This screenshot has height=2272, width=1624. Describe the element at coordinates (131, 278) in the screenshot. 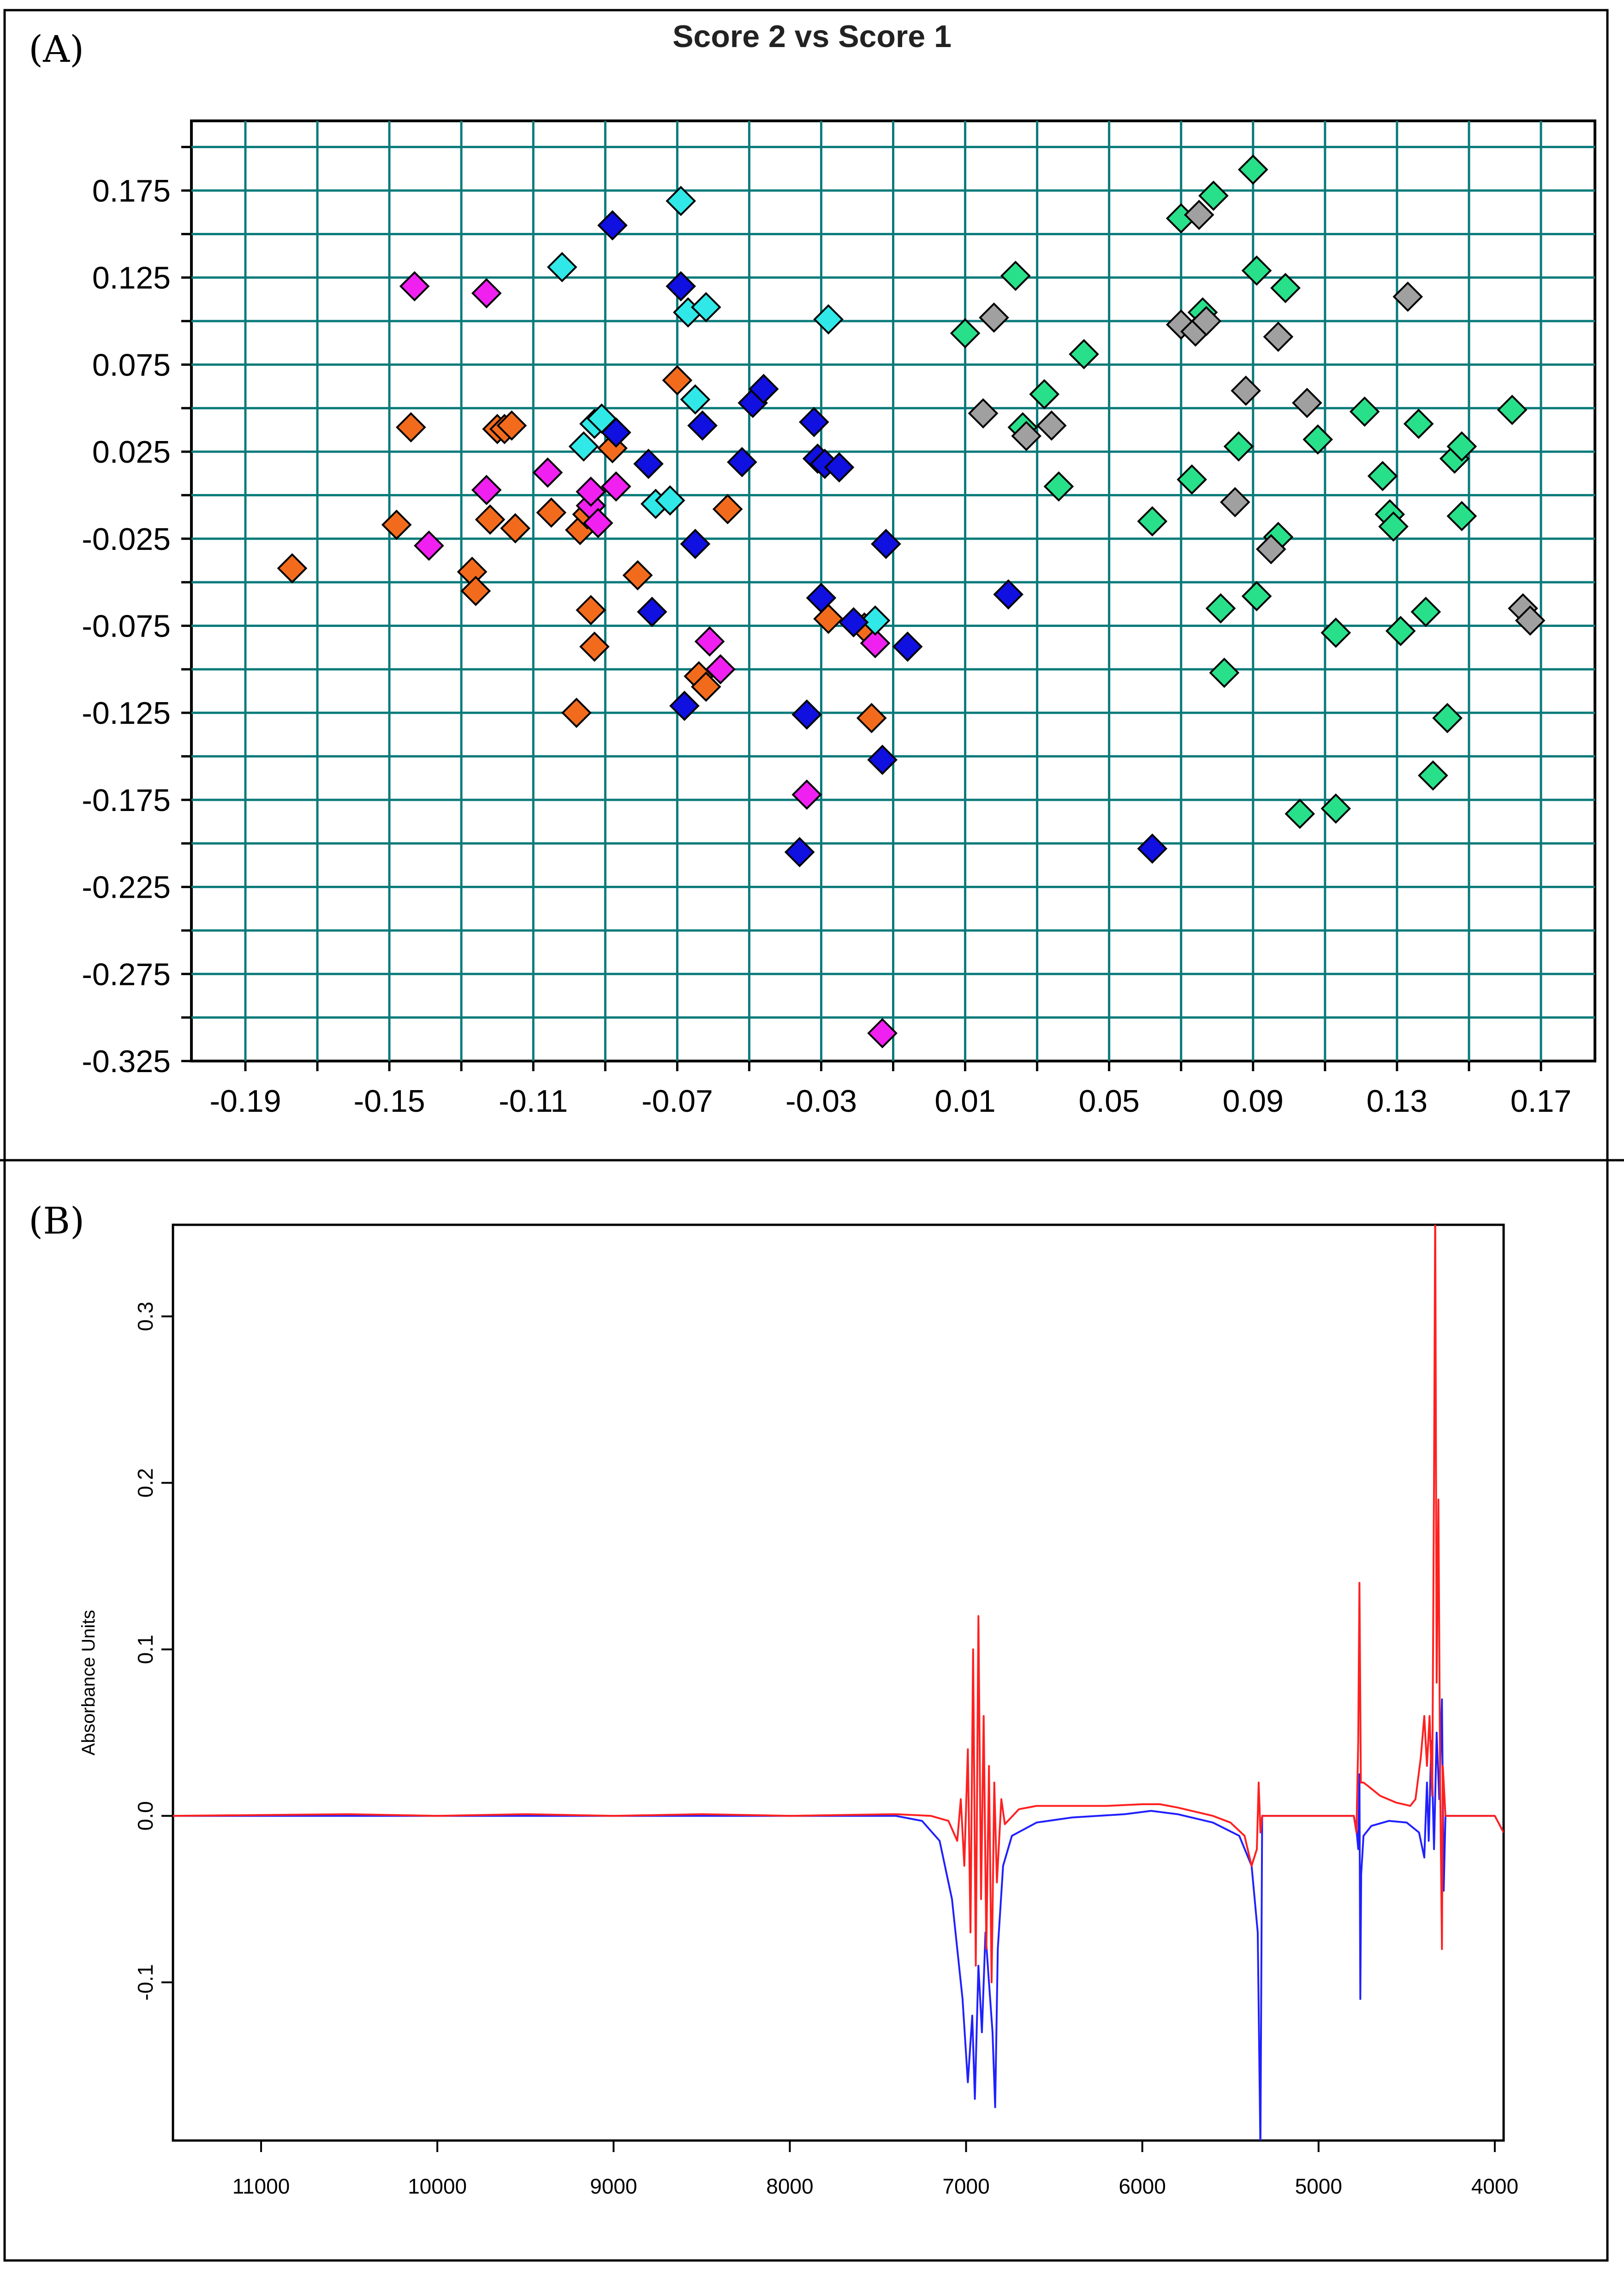

I see `y-tick-label: 0.125` at that location.